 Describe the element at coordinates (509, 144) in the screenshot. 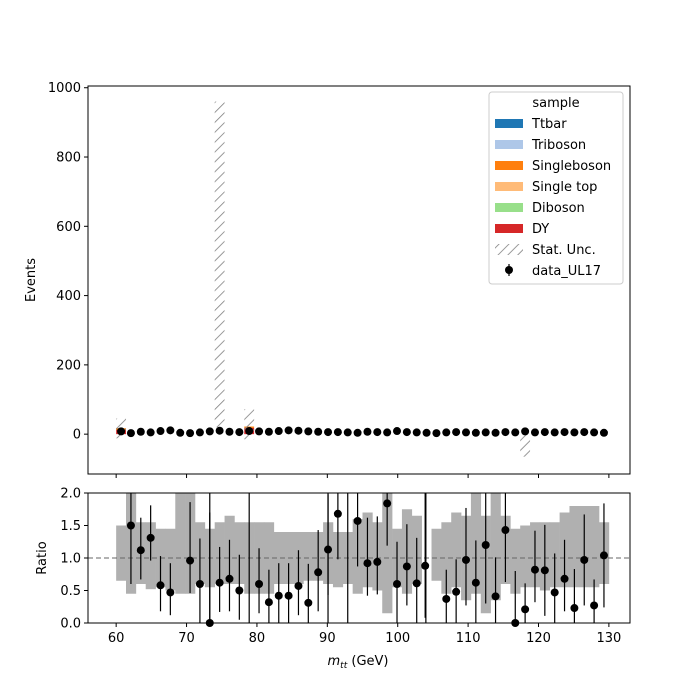

I see `legend-swatch-triboson` at that location.